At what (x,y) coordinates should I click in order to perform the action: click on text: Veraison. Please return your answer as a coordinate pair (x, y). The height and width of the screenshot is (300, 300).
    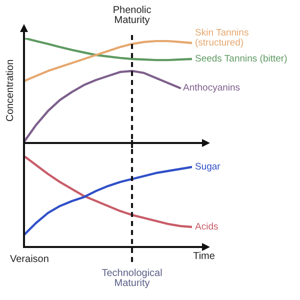
    Looking at the image, I should click on (29, 259).